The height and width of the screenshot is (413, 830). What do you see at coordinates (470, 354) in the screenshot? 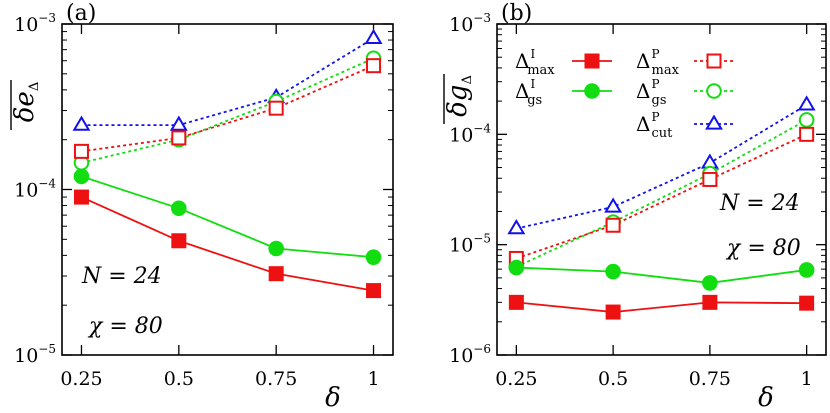
I see `y-tick-label: 10⁻⁶` at bounding box center [470, 354].